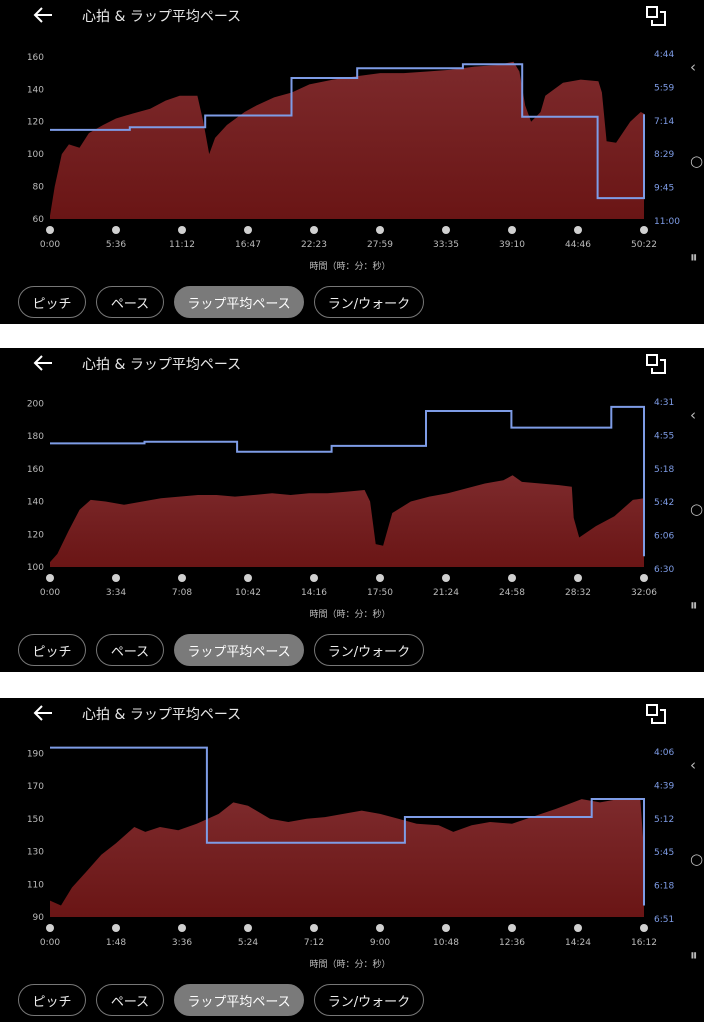 This screenshot has height=1024, width=704. Describe the element at coordinates (35, 754) in the screenshot. I see `y-left-tick-label: 190` at that location.